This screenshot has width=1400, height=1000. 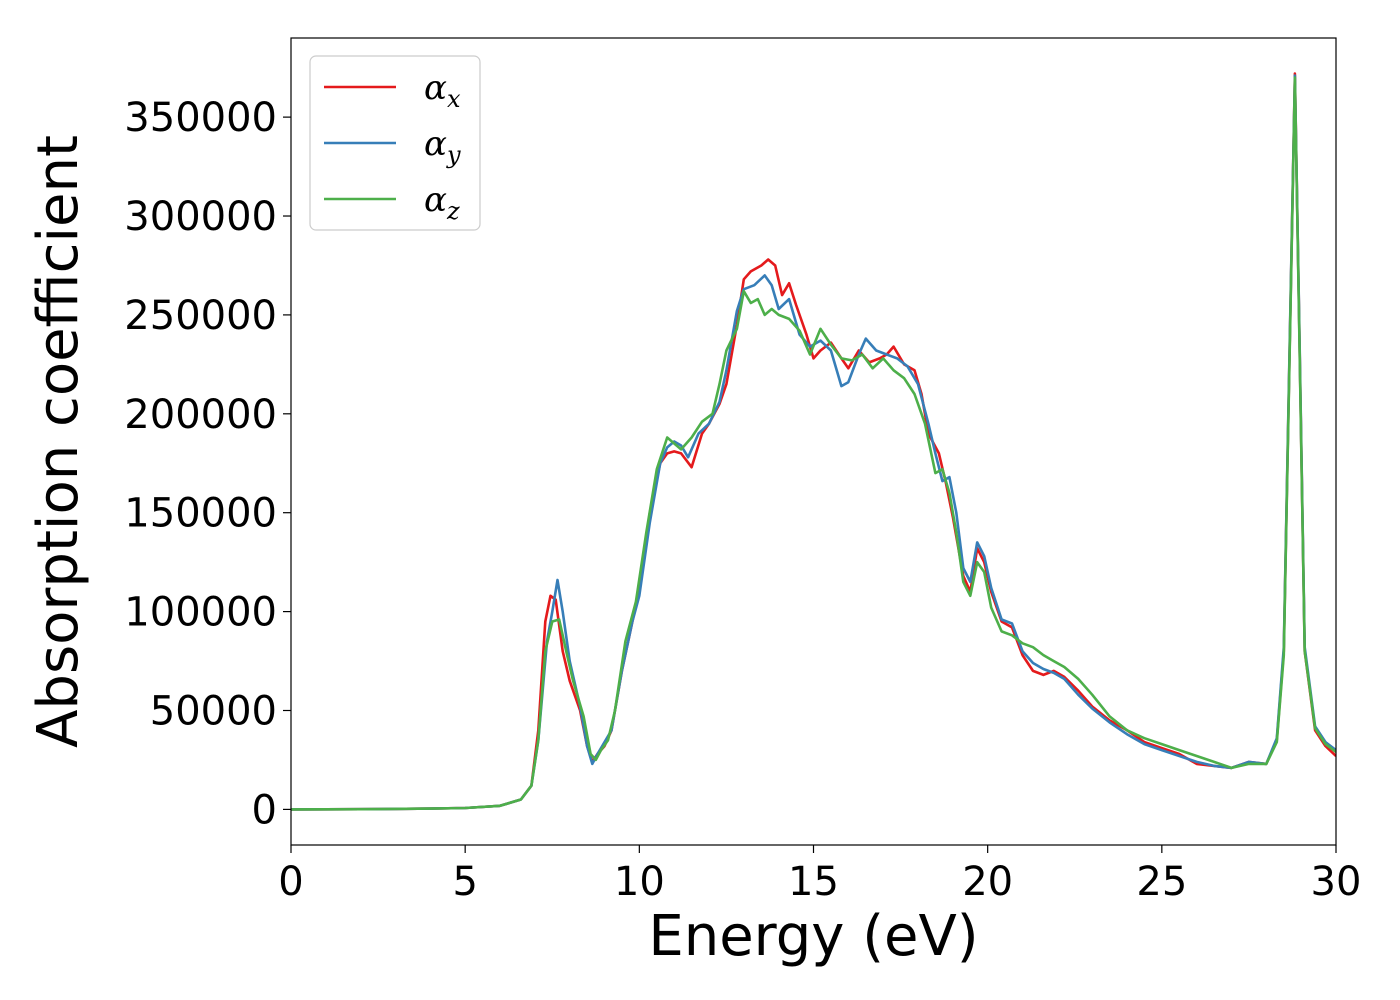 I want to click on y-tick-label: 200000, so click(x=200, y=415).